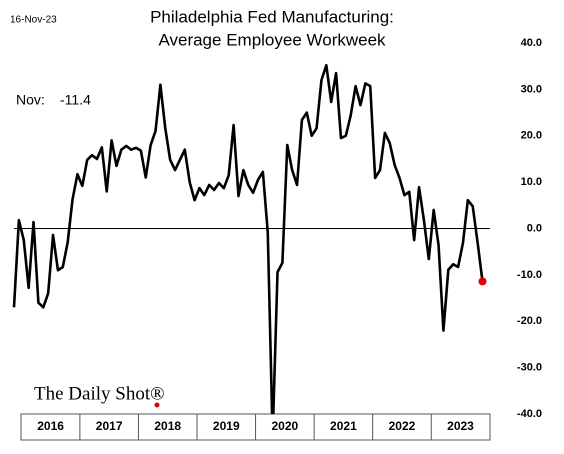 The height and width of the screenshot is (454, 564). What do you see at coordinates (226, 426) in the screenshot?
I see `x-tick-label: 2019` at bounding box center [226, 426].